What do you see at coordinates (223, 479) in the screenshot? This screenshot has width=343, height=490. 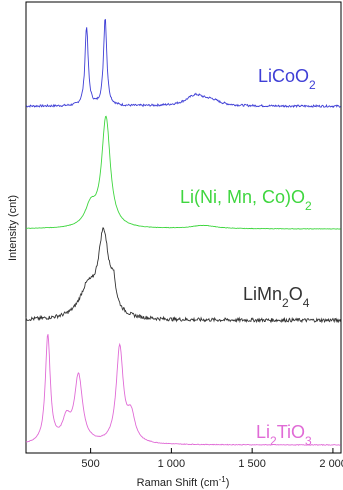 I see `x-axis-title-superscript: -1` at bounding box center [223, 479].